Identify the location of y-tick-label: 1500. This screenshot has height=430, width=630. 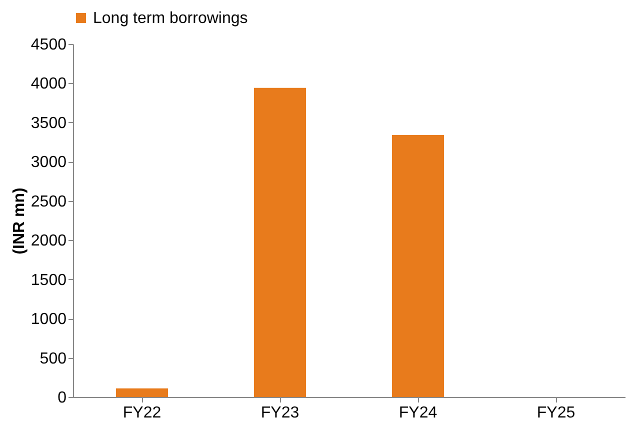
(48, 280).